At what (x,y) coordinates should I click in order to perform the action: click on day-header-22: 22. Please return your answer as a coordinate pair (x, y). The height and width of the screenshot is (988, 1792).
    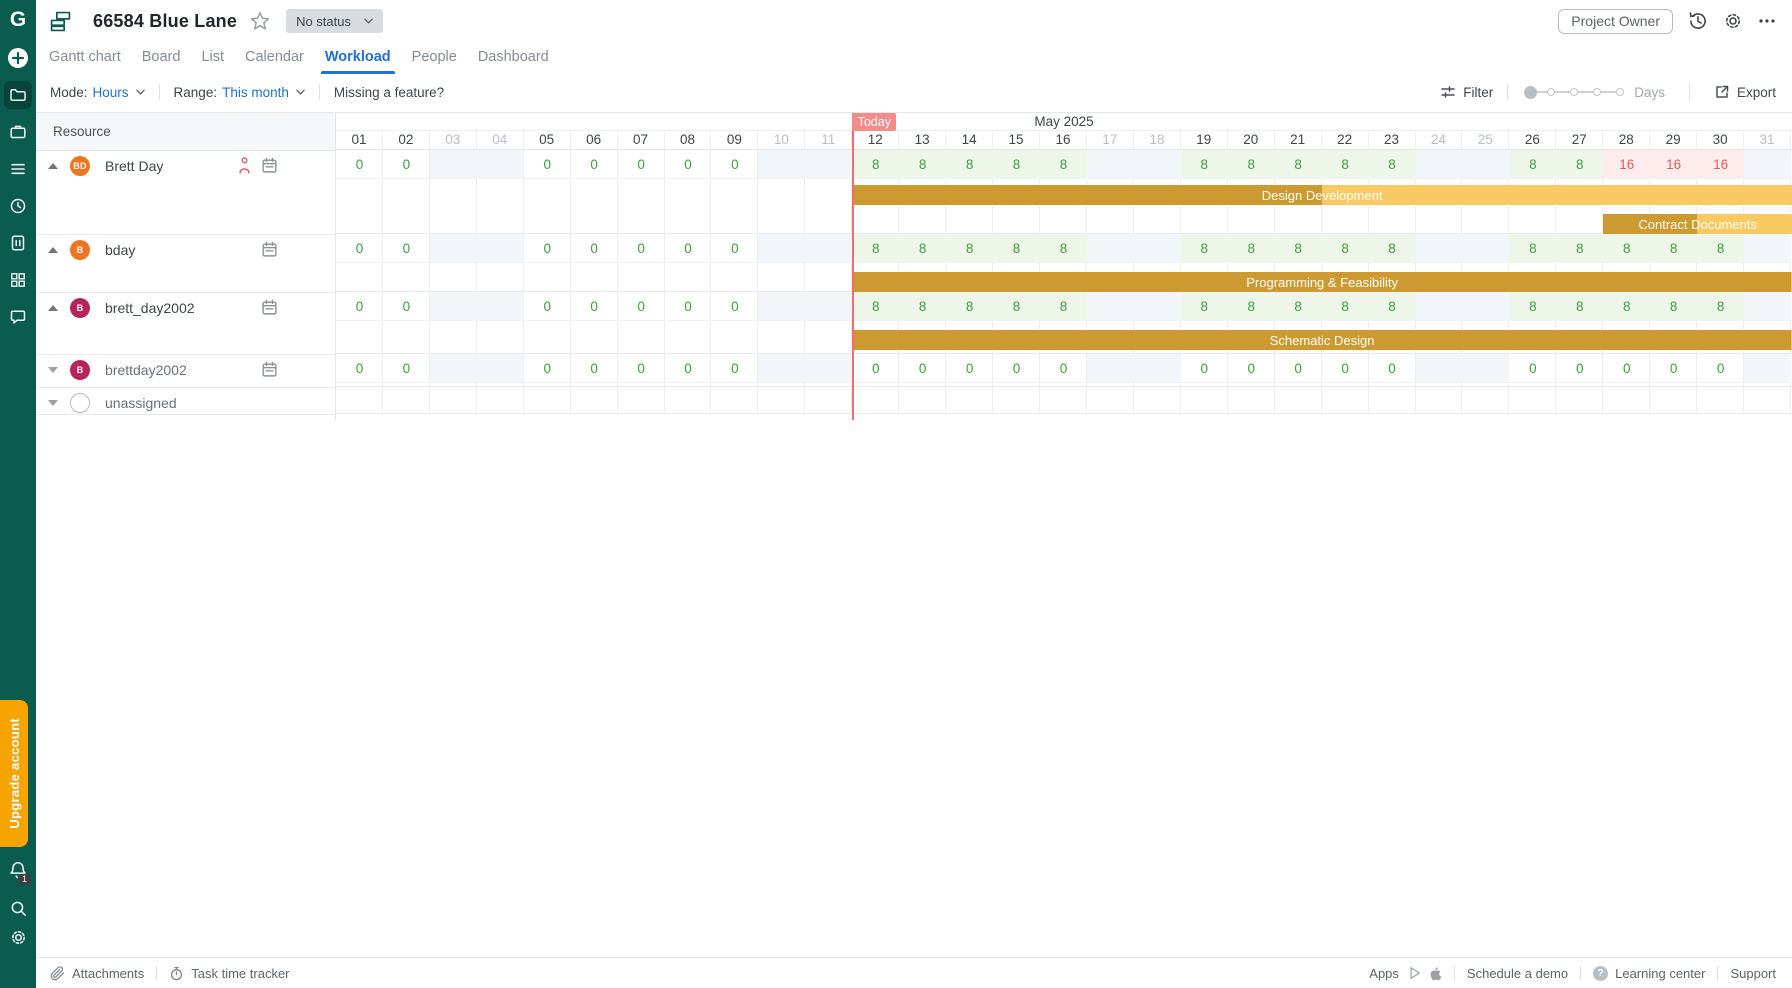
    Looking at the image, I should click on (1345, 140).